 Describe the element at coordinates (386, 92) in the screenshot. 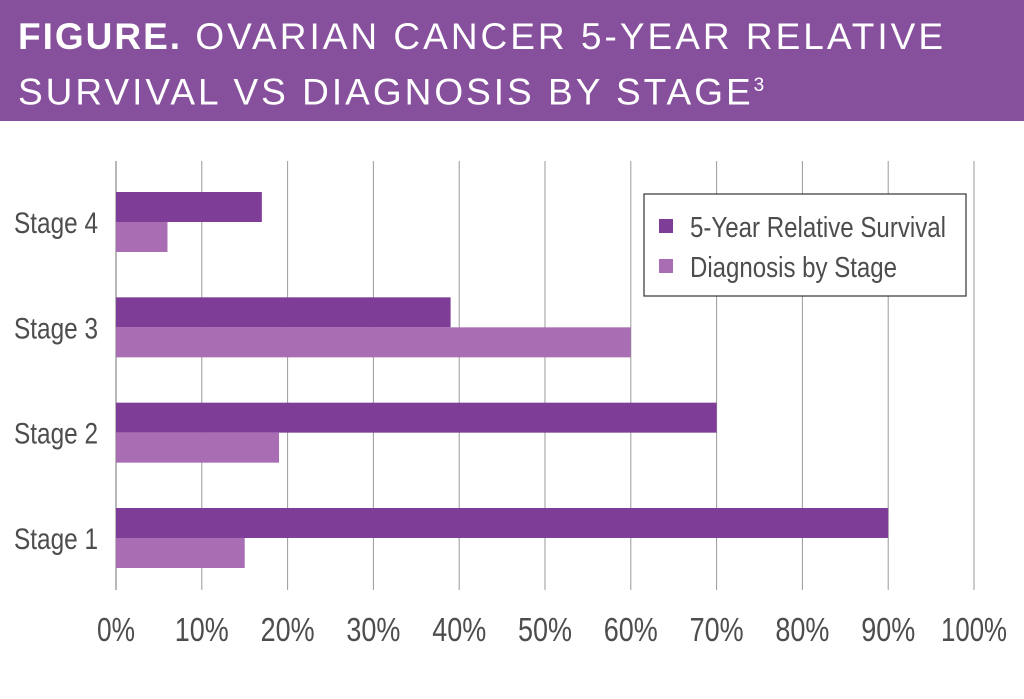

I see `title-text-2: SURVIVAL VS DIAGNOSIS BY STAGE` at that location.